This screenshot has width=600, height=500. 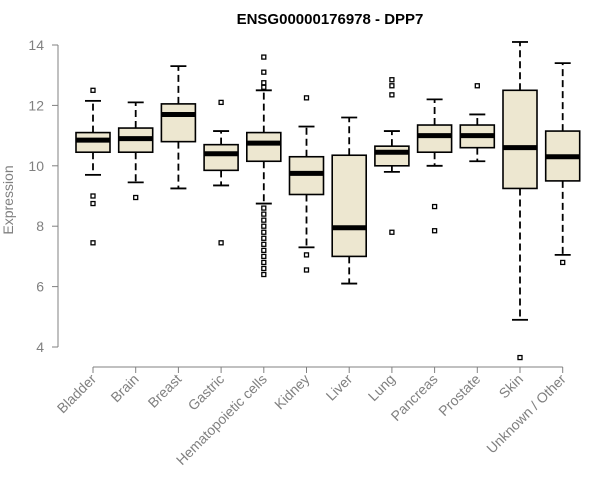 I want to click on iqr-box-skin, so click(x=520, y=139).